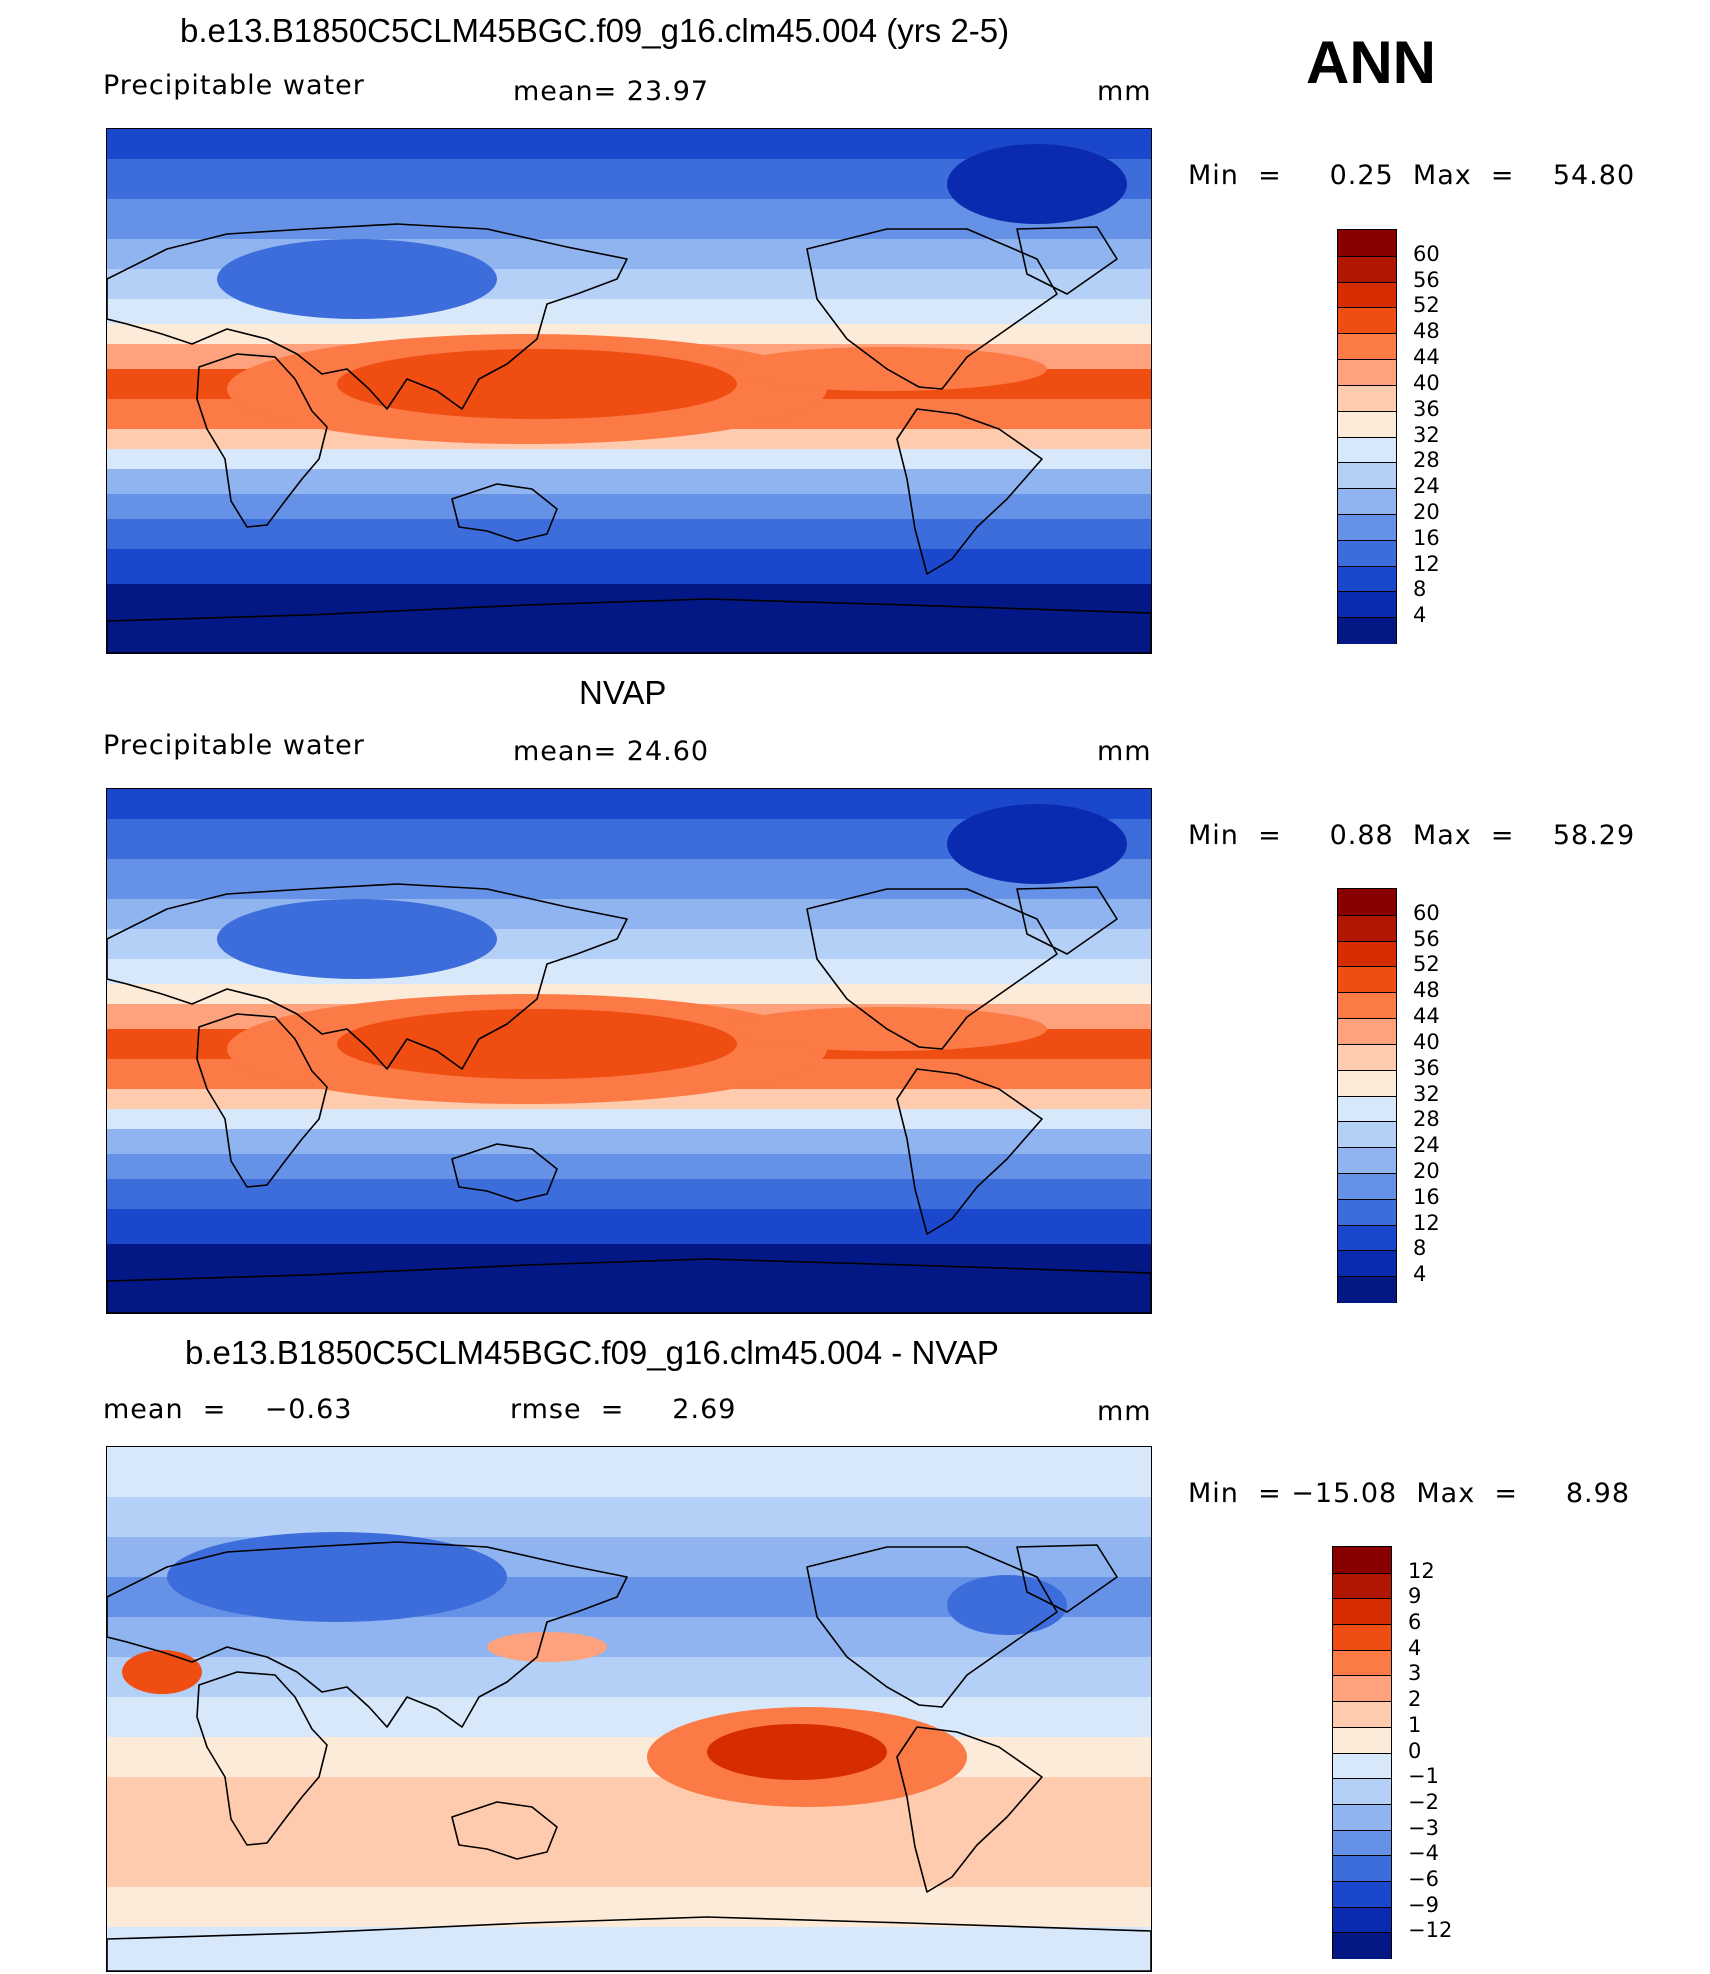 The image size is (1710, 1974). I want to click on panel-3-mean: mean = −0.63, so click(228, 1409).